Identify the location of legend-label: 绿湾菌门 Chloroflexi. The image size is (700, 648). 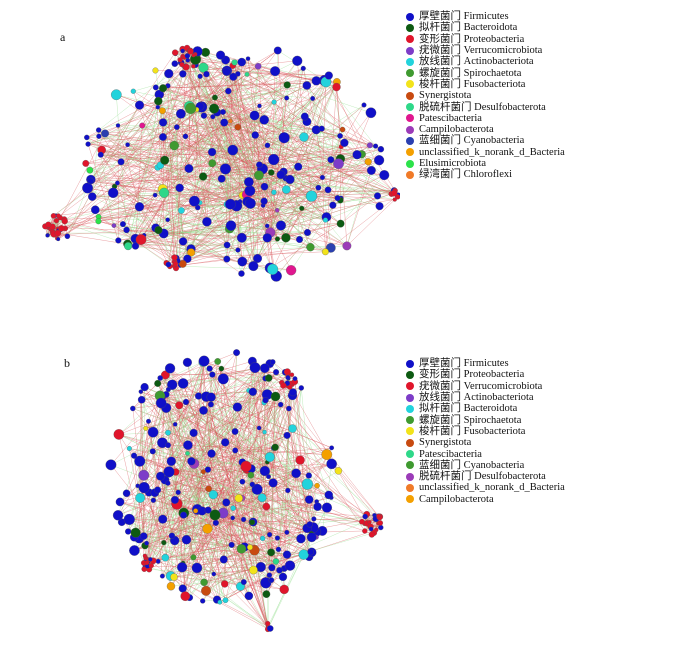
(466, 175).